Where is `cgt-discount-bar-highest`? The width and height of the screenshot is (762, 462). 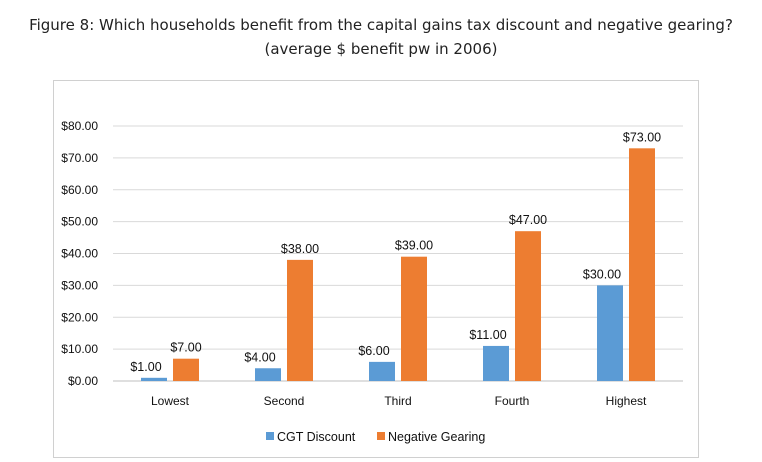 cgt-discount-bar-highest is located at coordinates (610, 333).